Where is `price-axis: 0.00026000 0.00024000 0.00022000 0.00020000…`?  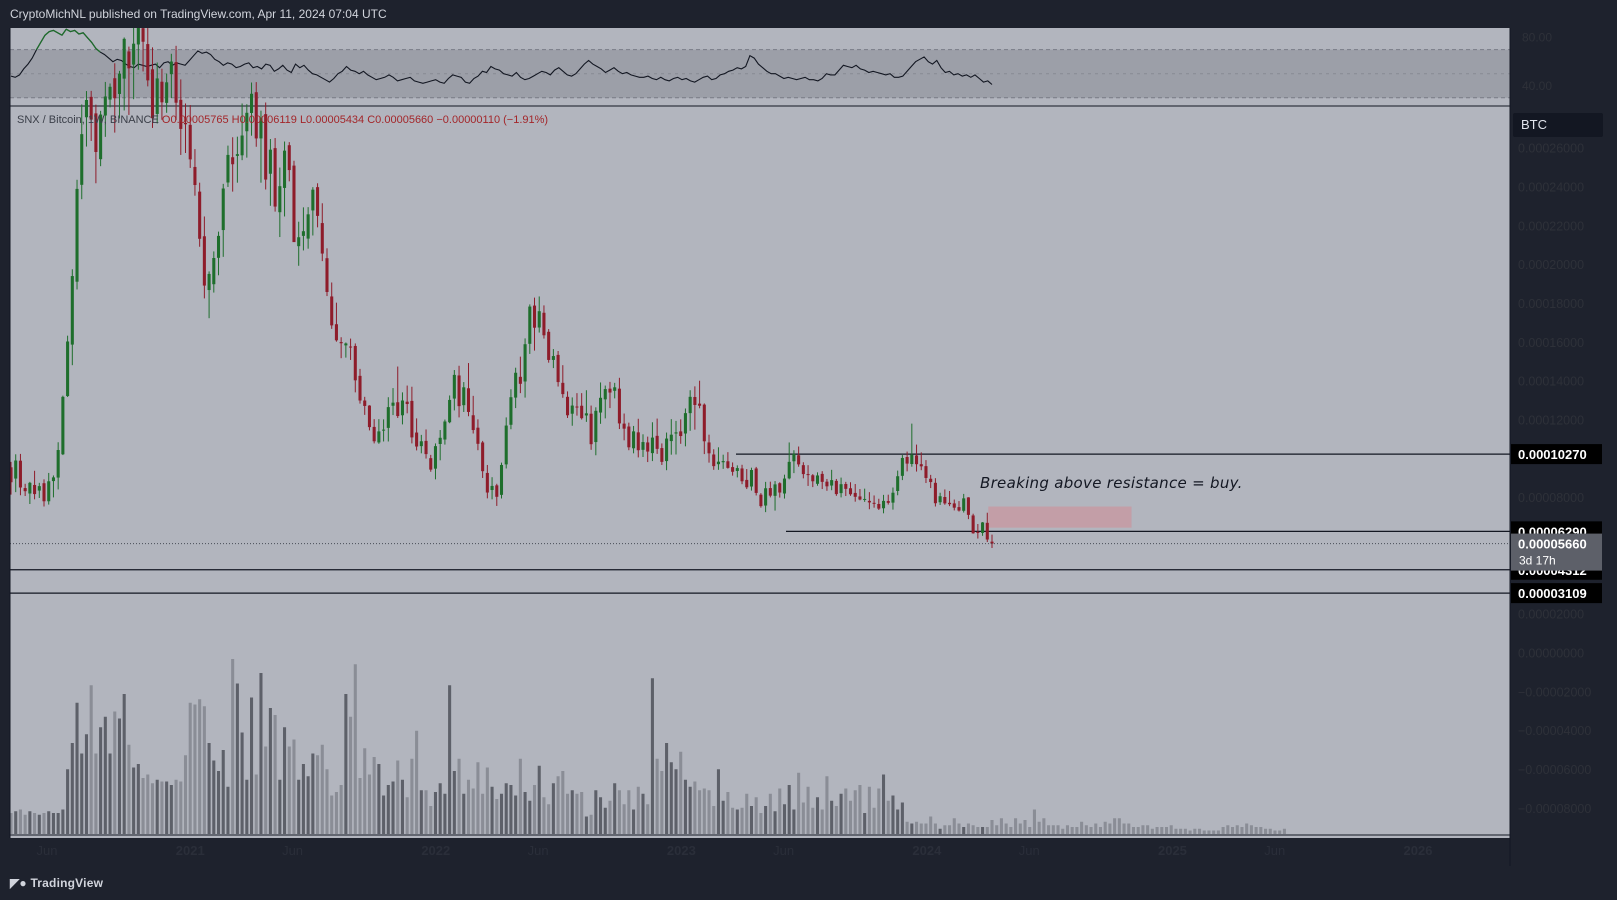 price-axis: 0.00026000 0.00024000 0.00022000 0.00020000… is located at coordinates (1554, 479).